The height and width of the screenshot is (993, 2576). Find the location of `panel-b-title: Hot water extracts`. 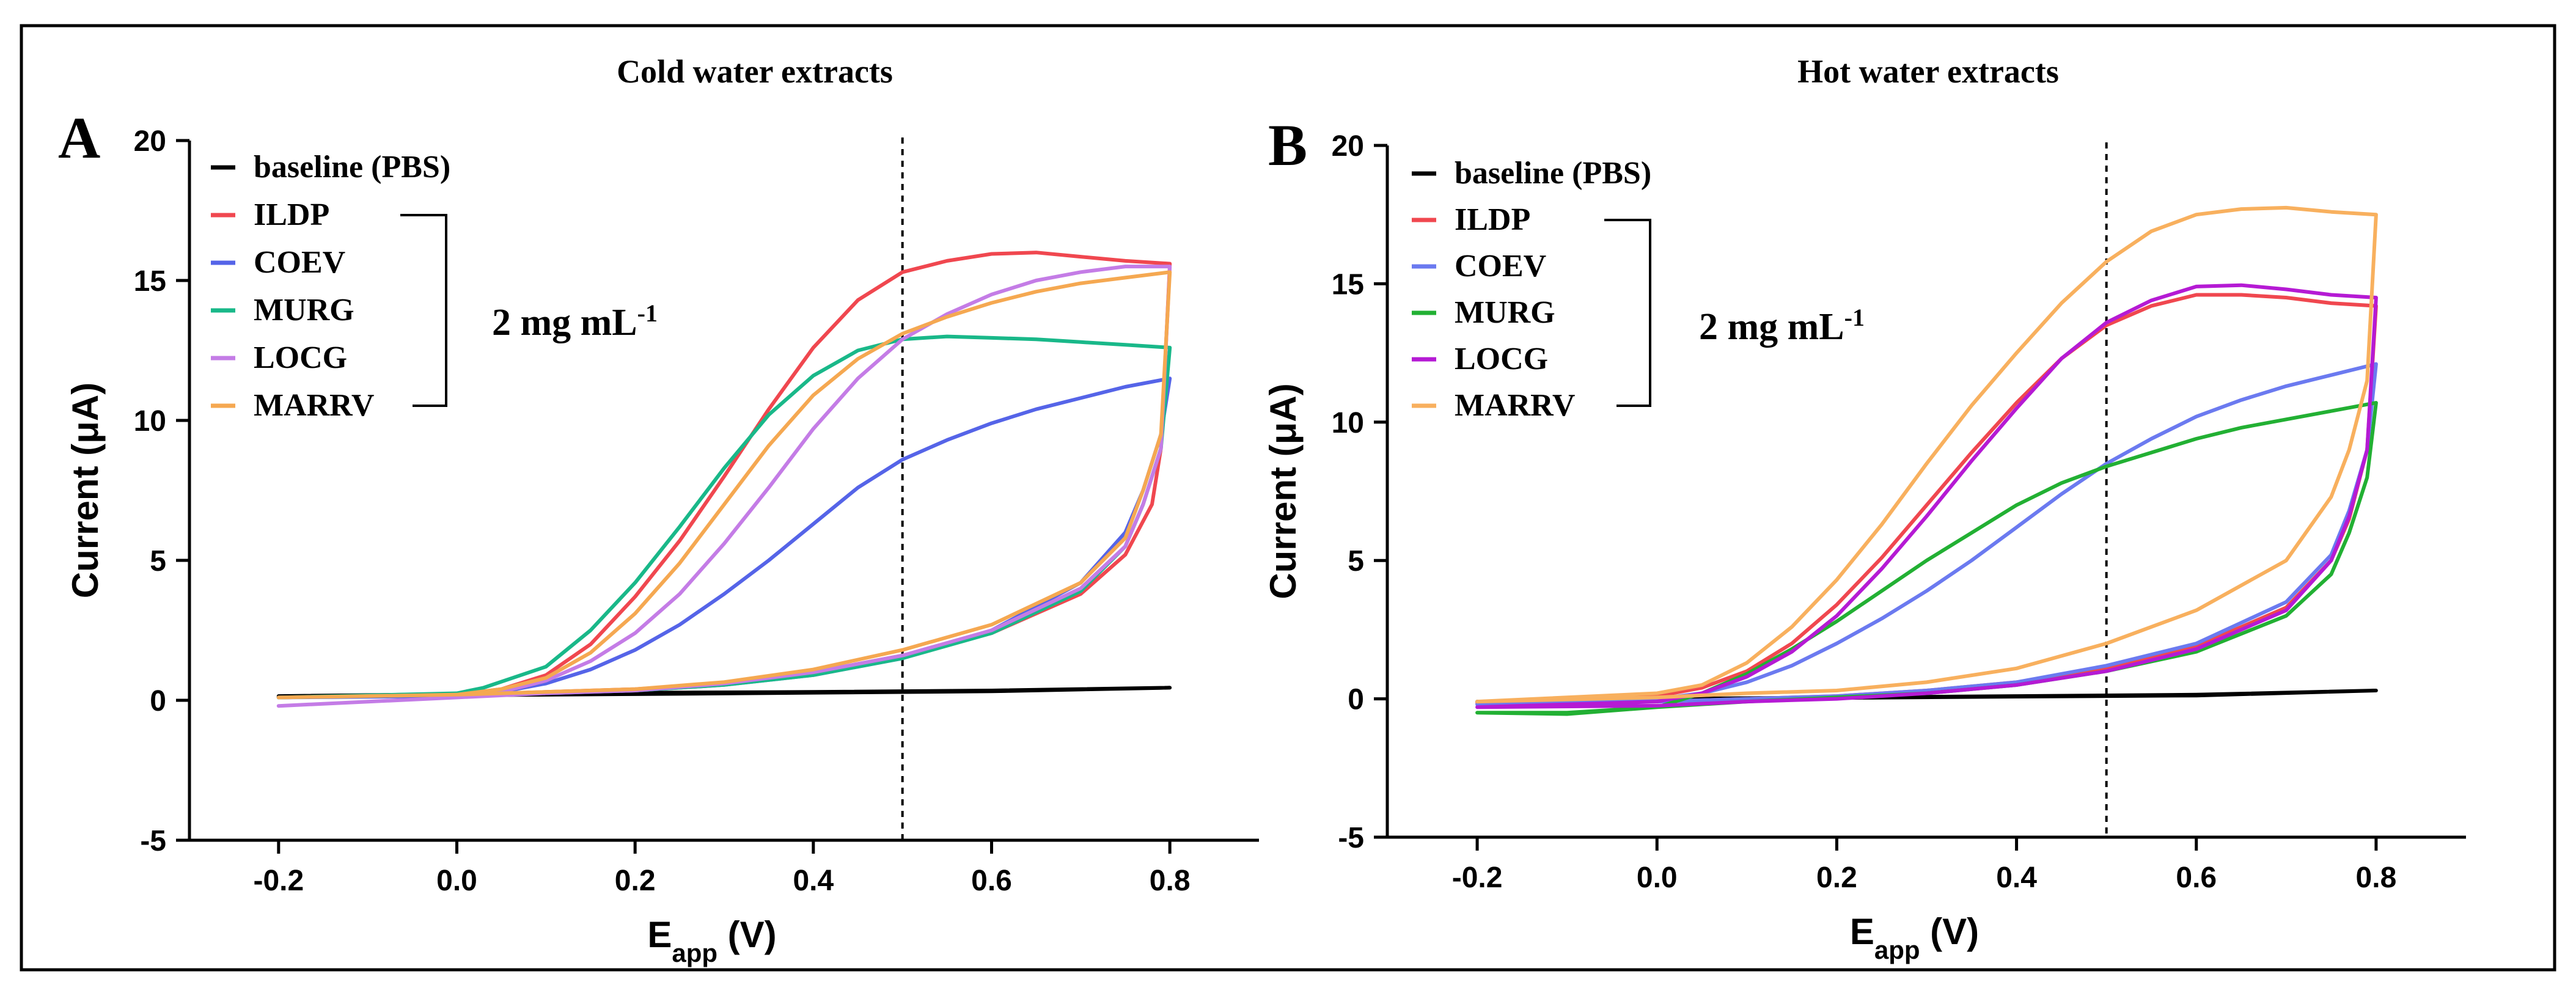

panel-b-title: Hot water extracts is located at coordinates (1928, 72).